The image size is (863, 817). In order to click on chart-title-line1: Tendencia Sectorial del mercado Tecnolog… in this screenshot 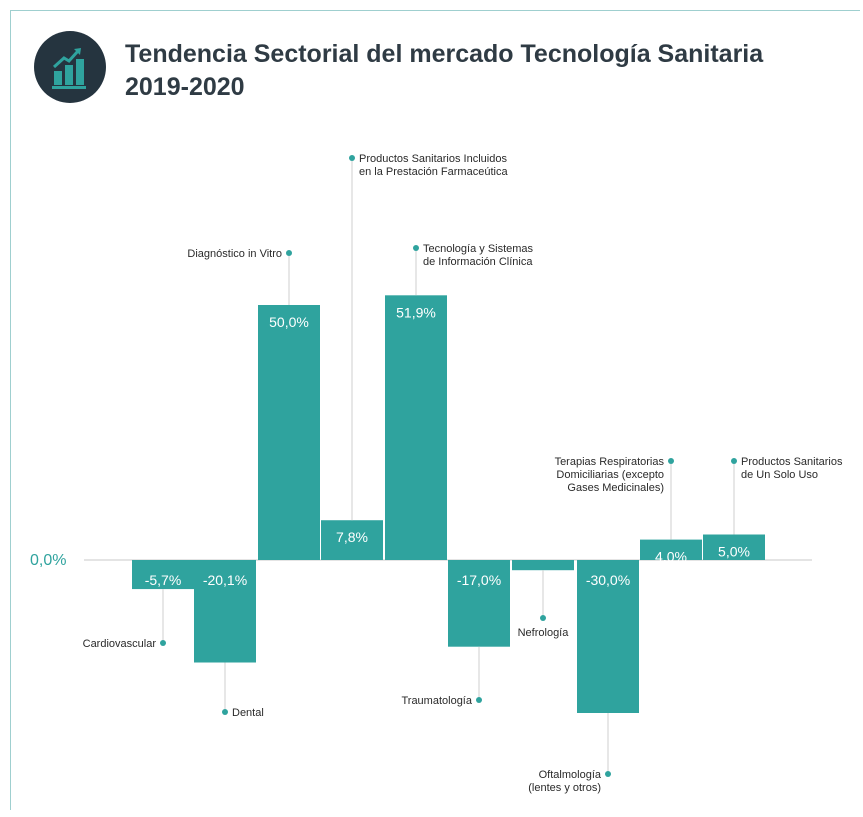, I will do `click(444, 54)`.